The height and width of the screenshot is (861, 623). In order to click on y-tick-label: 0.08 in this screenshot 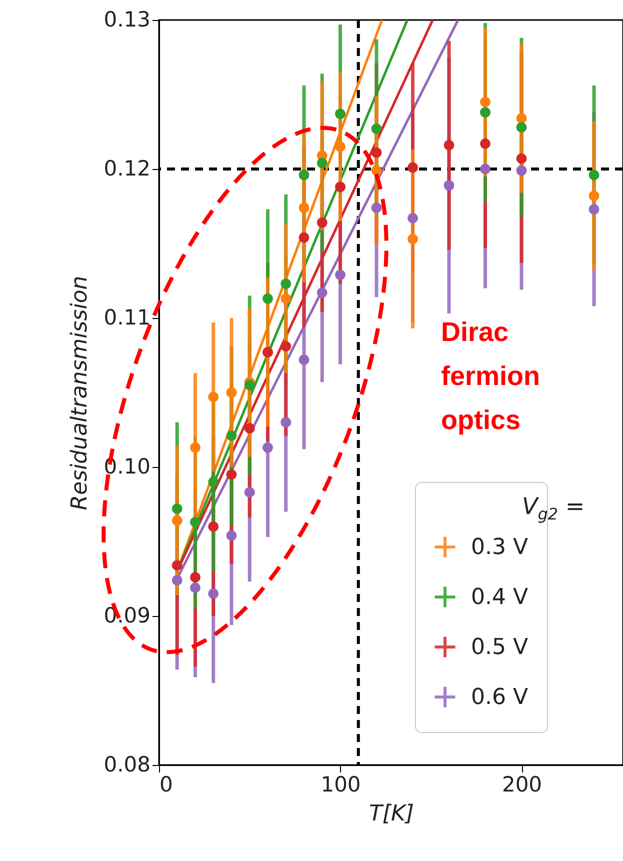, I will do `click(127, 764)`.